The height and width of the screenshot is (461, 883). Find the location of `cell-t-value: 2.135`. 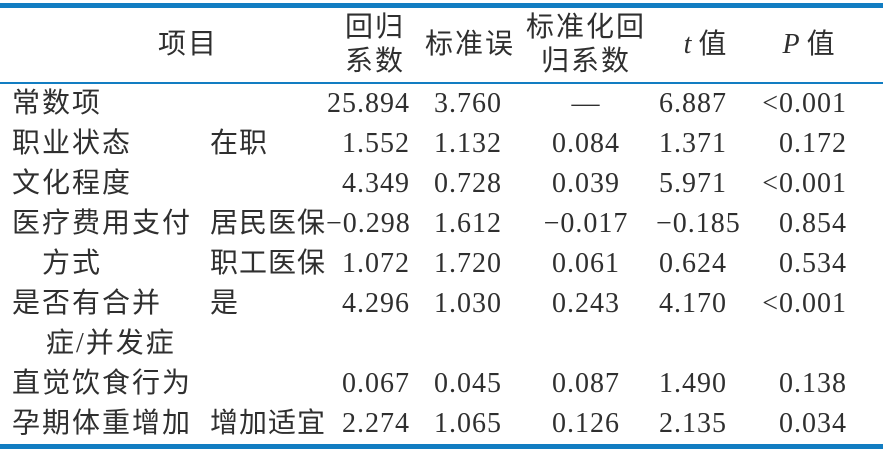

cell-t-value: 2.135 is located at coordinates (693, 423).